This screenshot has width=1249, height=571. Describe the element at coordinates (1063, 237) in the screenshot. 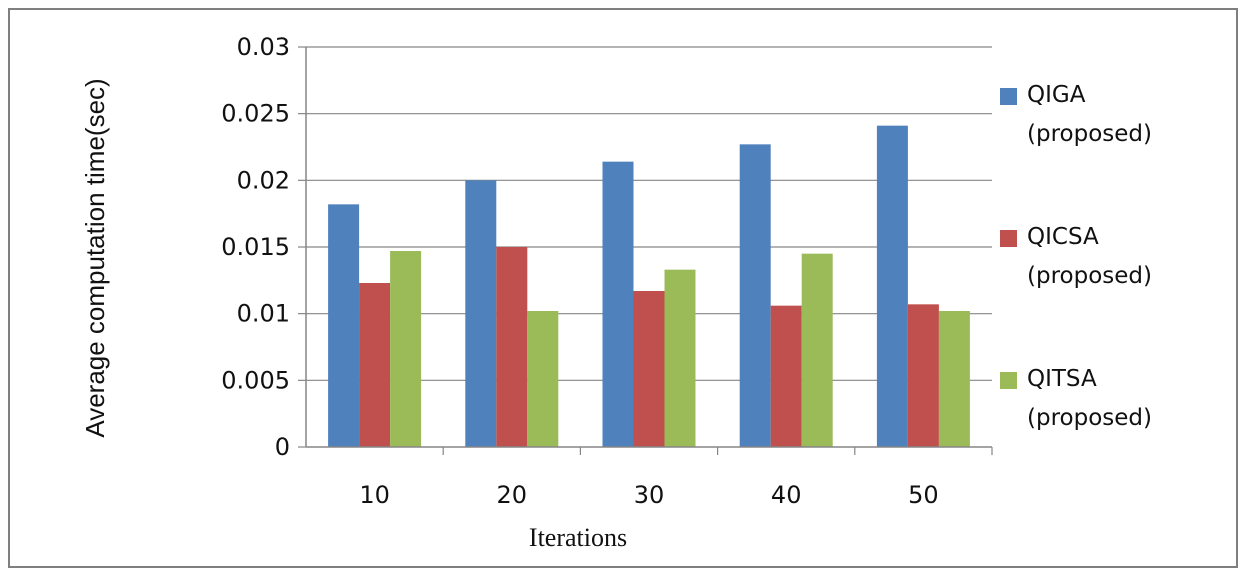

I see `legend-label: QICSA` at that location.